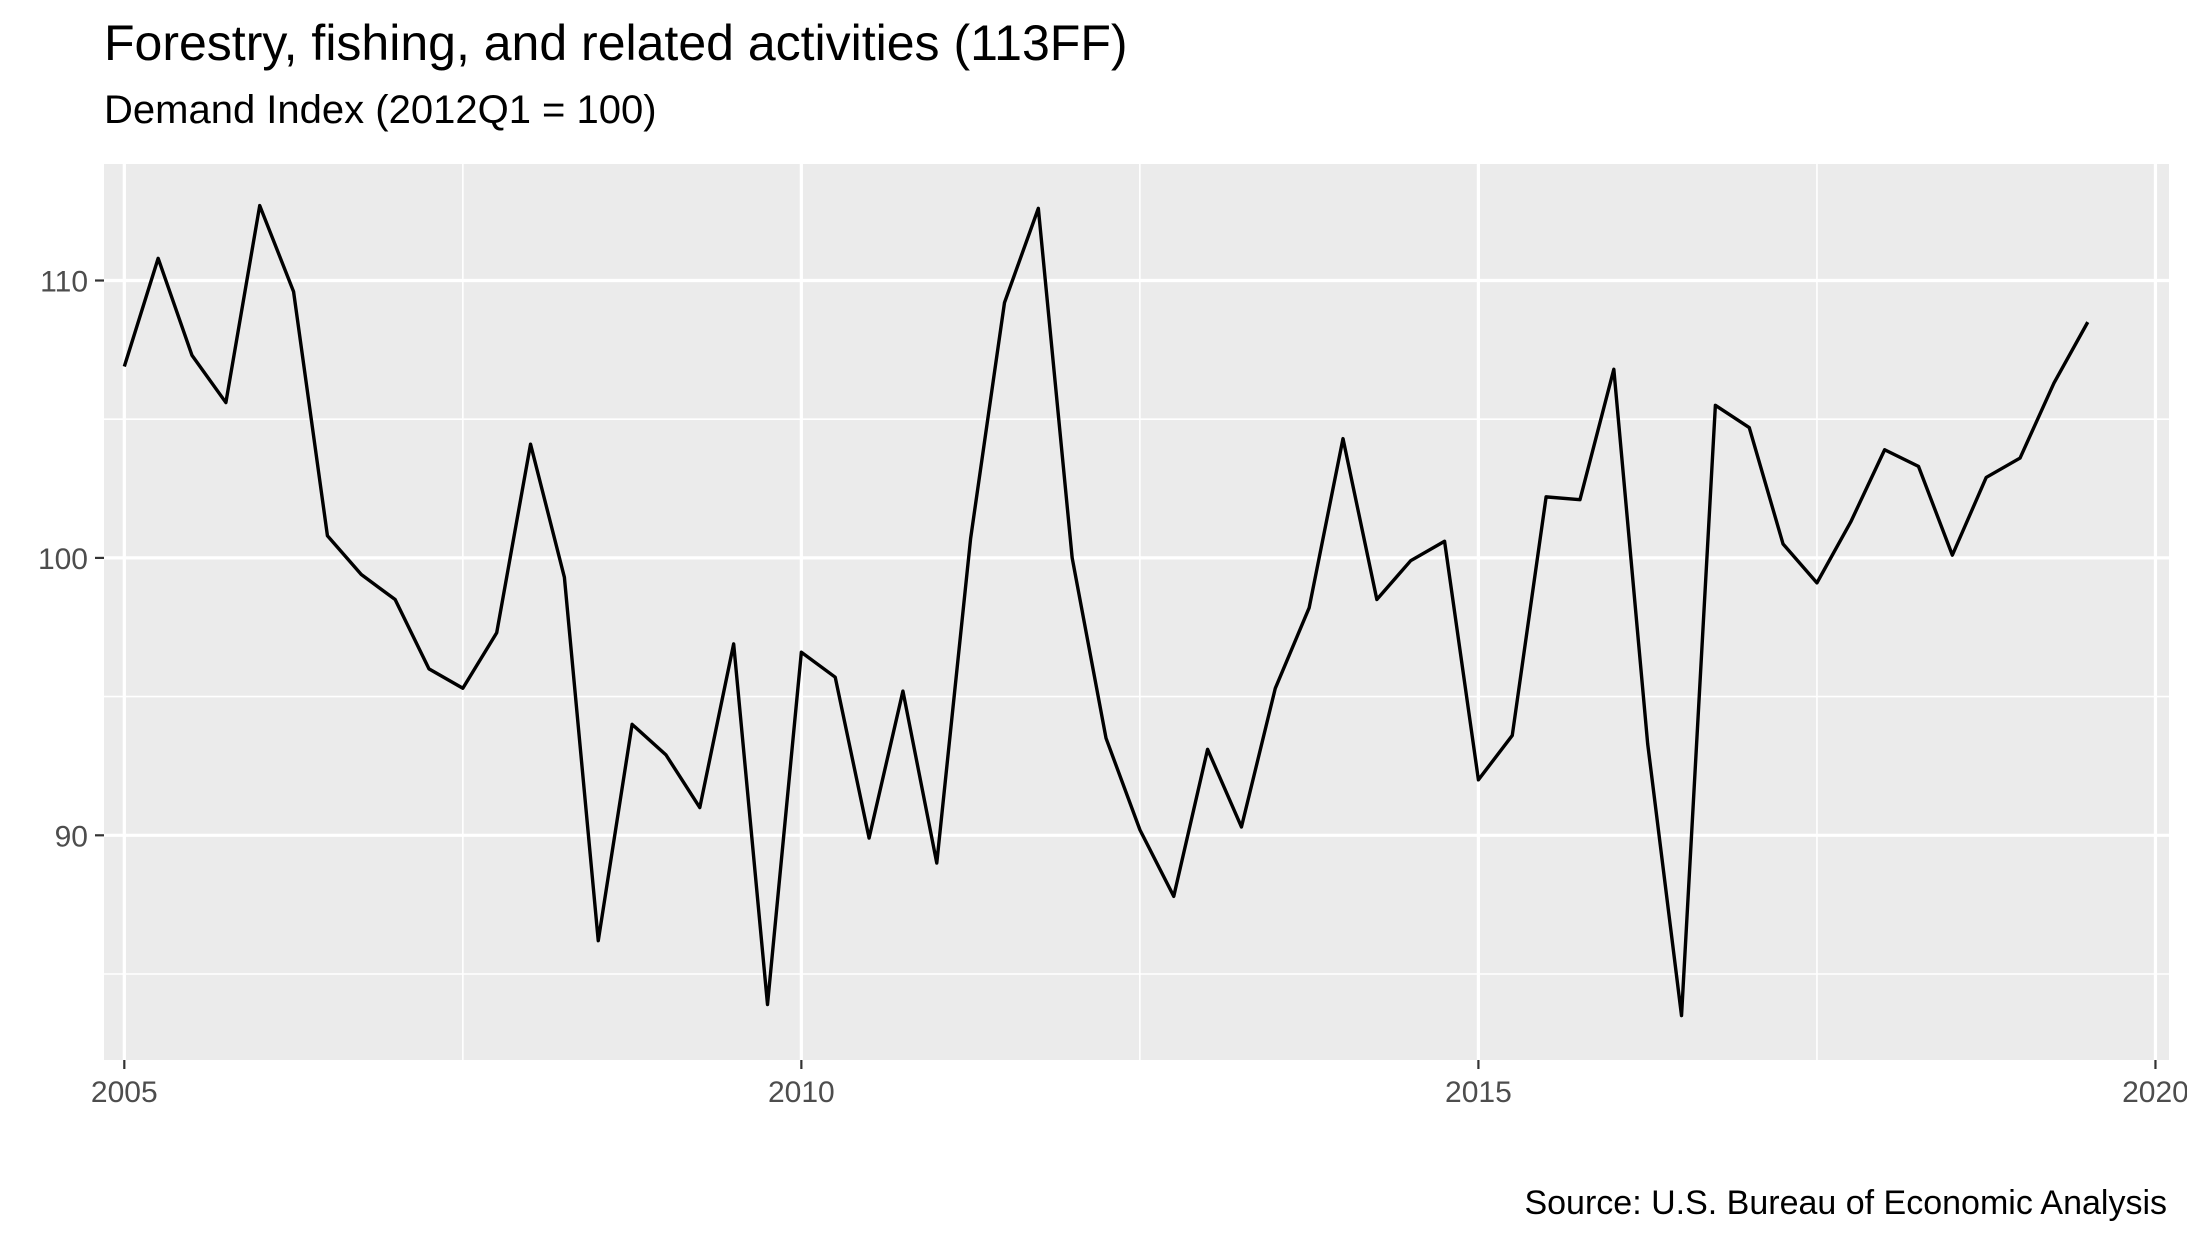 Image resolution: width=2187 pixels, height=1250 pixels. Describe the element at coordinates (71, 836) in the screenshot. I see `y-tick-label: 90` at that location.